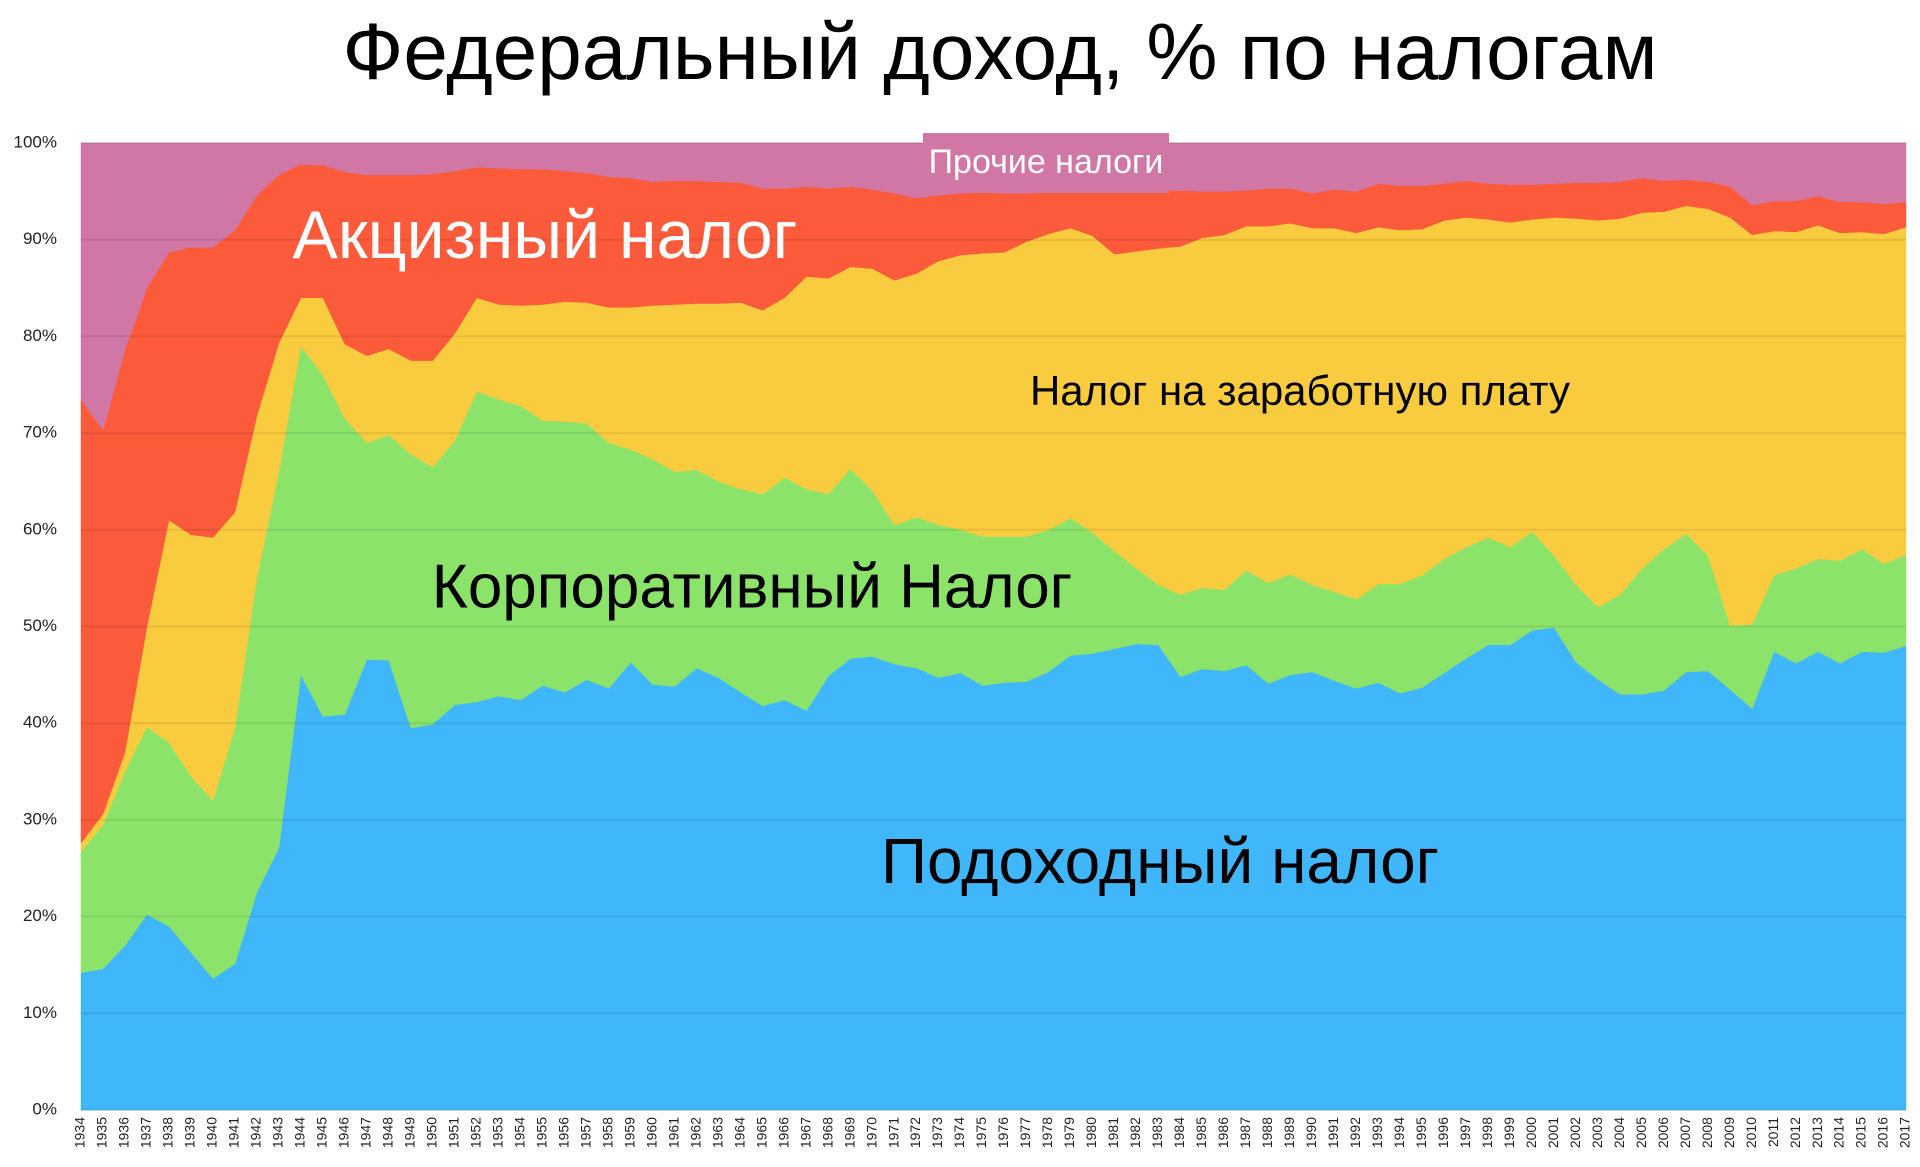  Describe the element at coordinates (35, 141) in the screenshot. I see `y-tick-label: 100%` at that location.